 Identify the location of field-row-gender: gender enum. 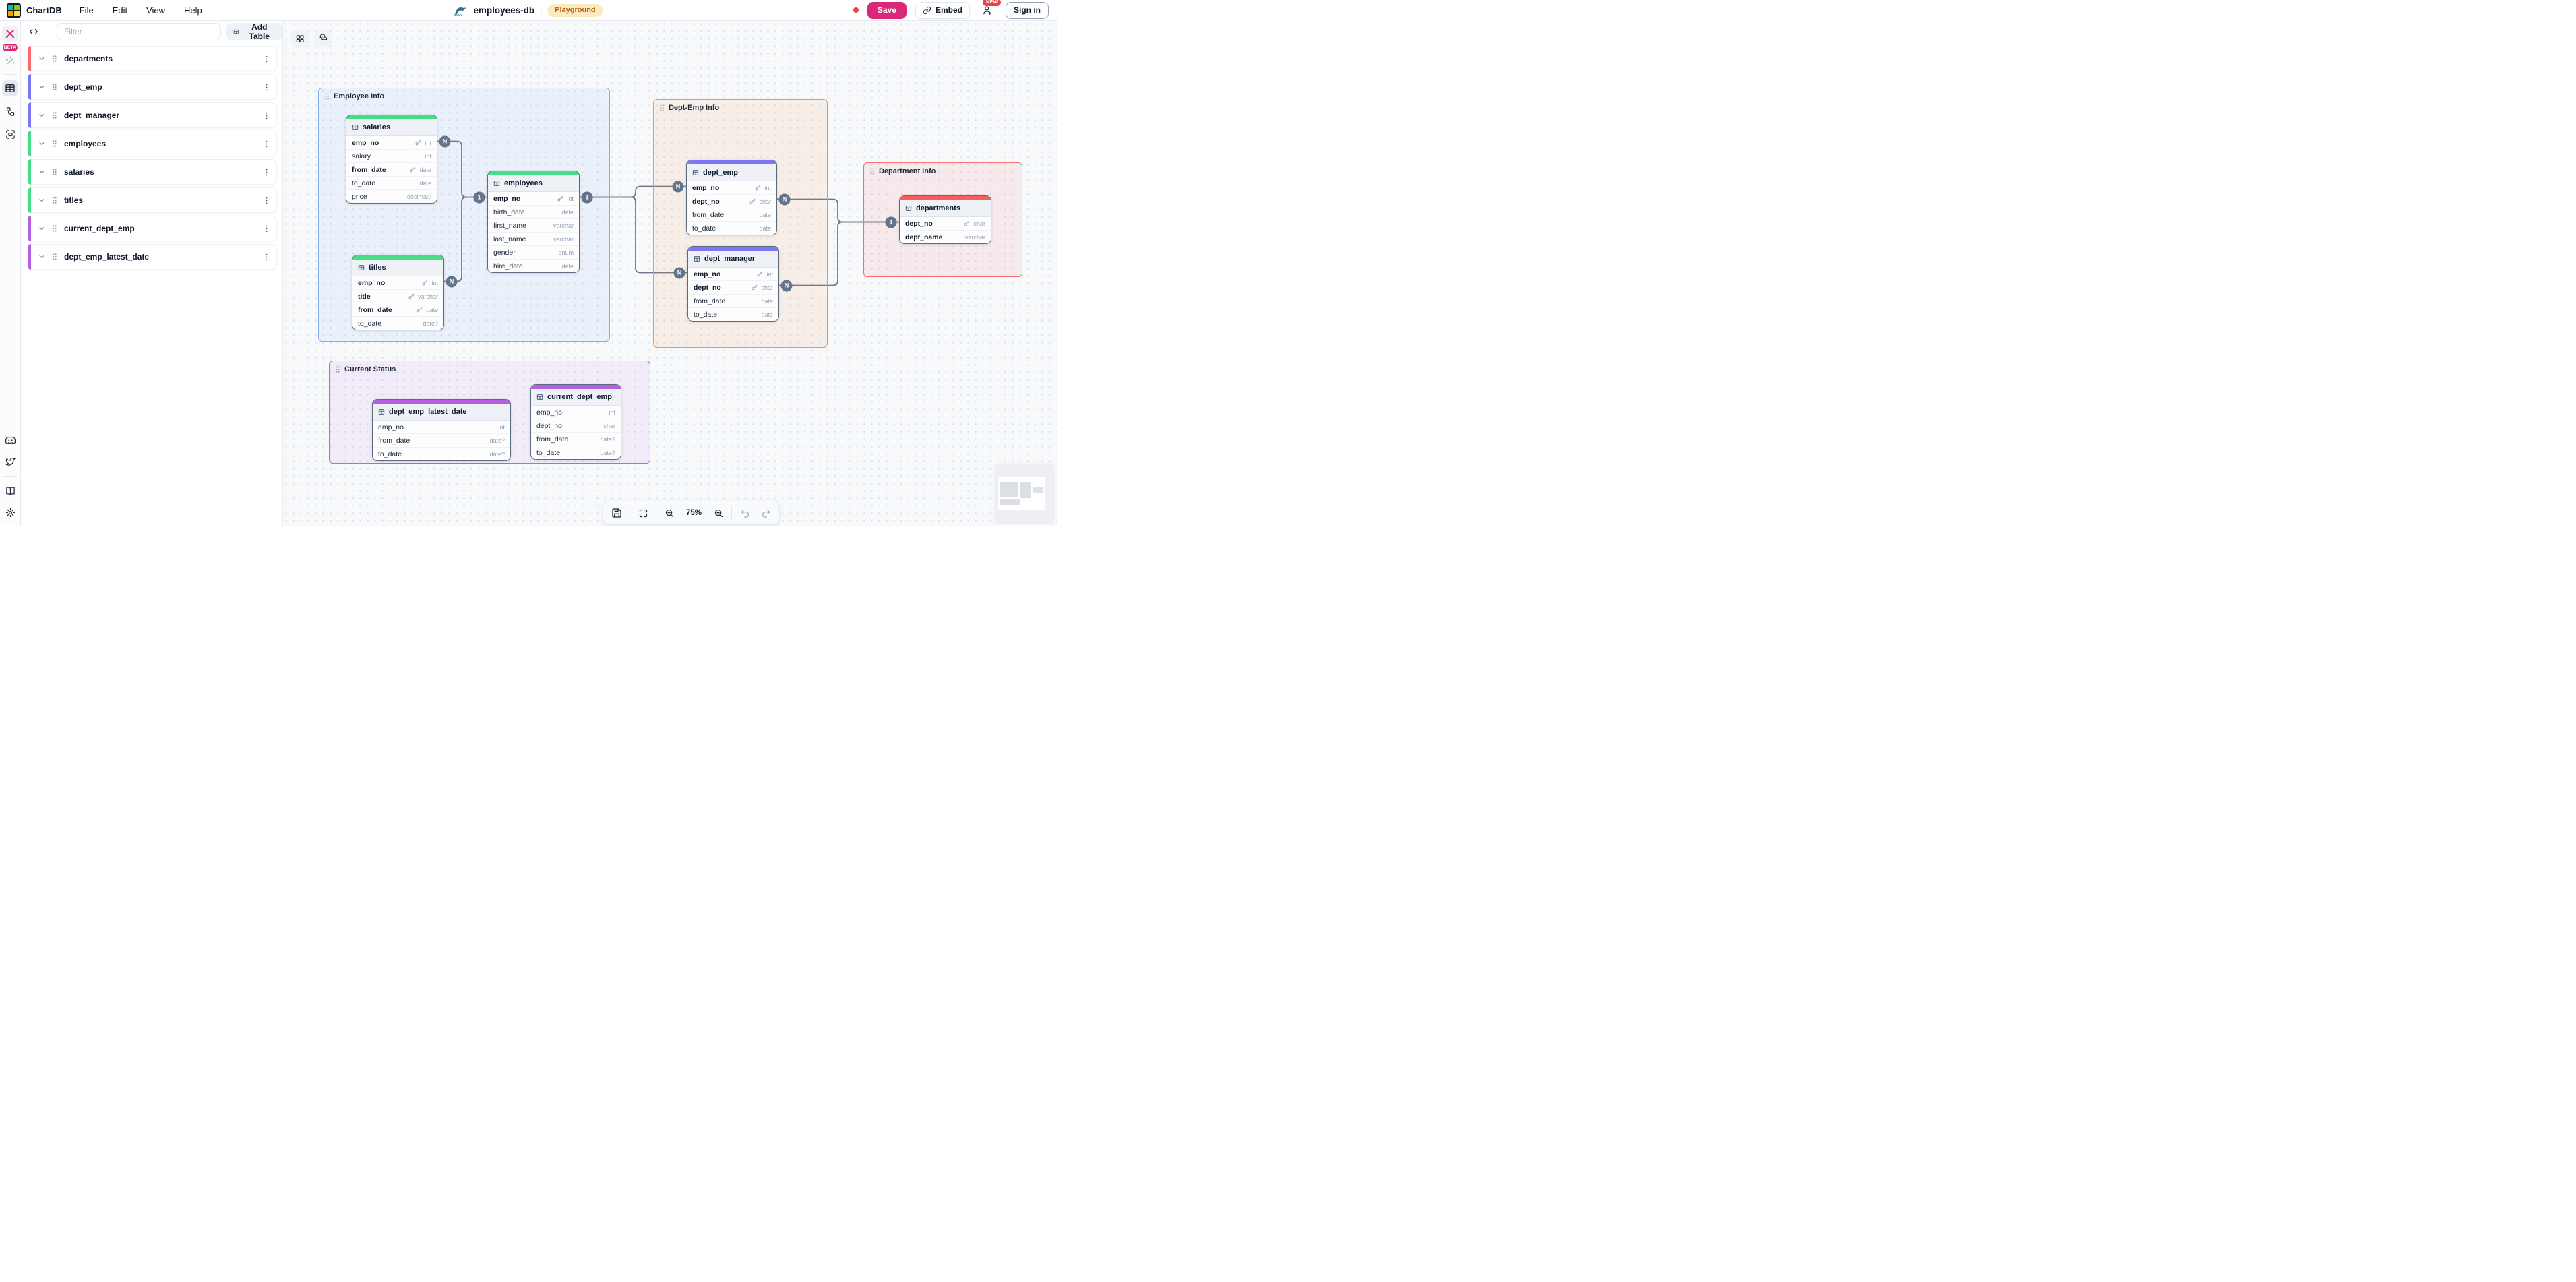
(533, 253).